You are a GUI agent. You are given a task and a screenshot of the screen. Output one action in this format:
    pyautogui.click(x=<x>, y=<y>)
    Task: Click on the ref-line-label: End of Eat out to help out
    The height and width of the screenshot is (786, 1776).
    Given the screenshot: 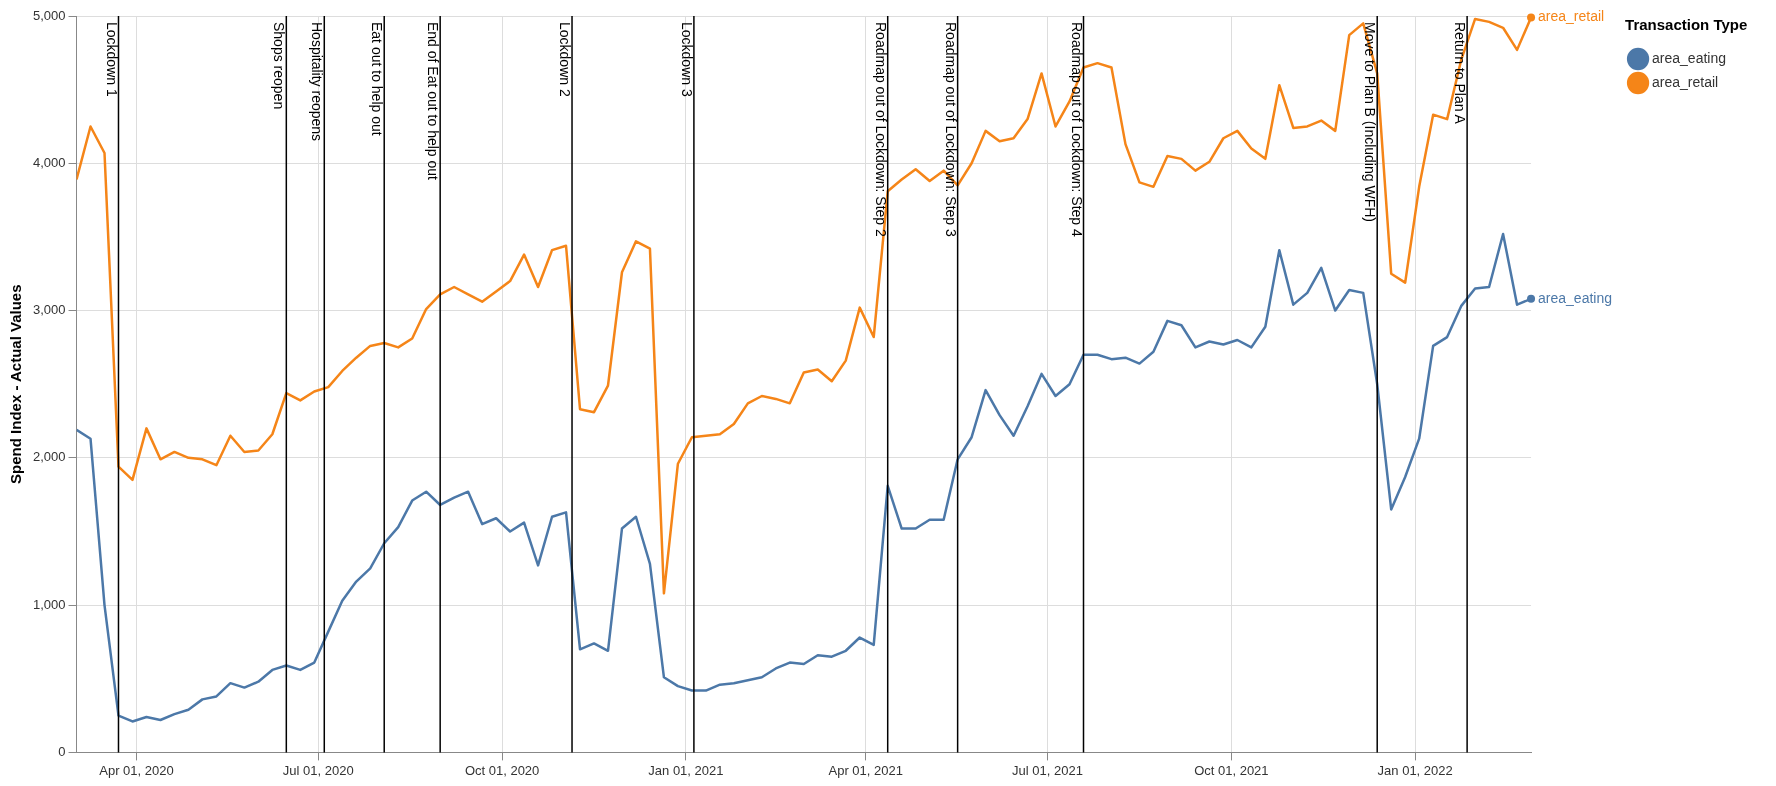 What is the action you would take?
    pyautogui.click(x=433, y=101)
    